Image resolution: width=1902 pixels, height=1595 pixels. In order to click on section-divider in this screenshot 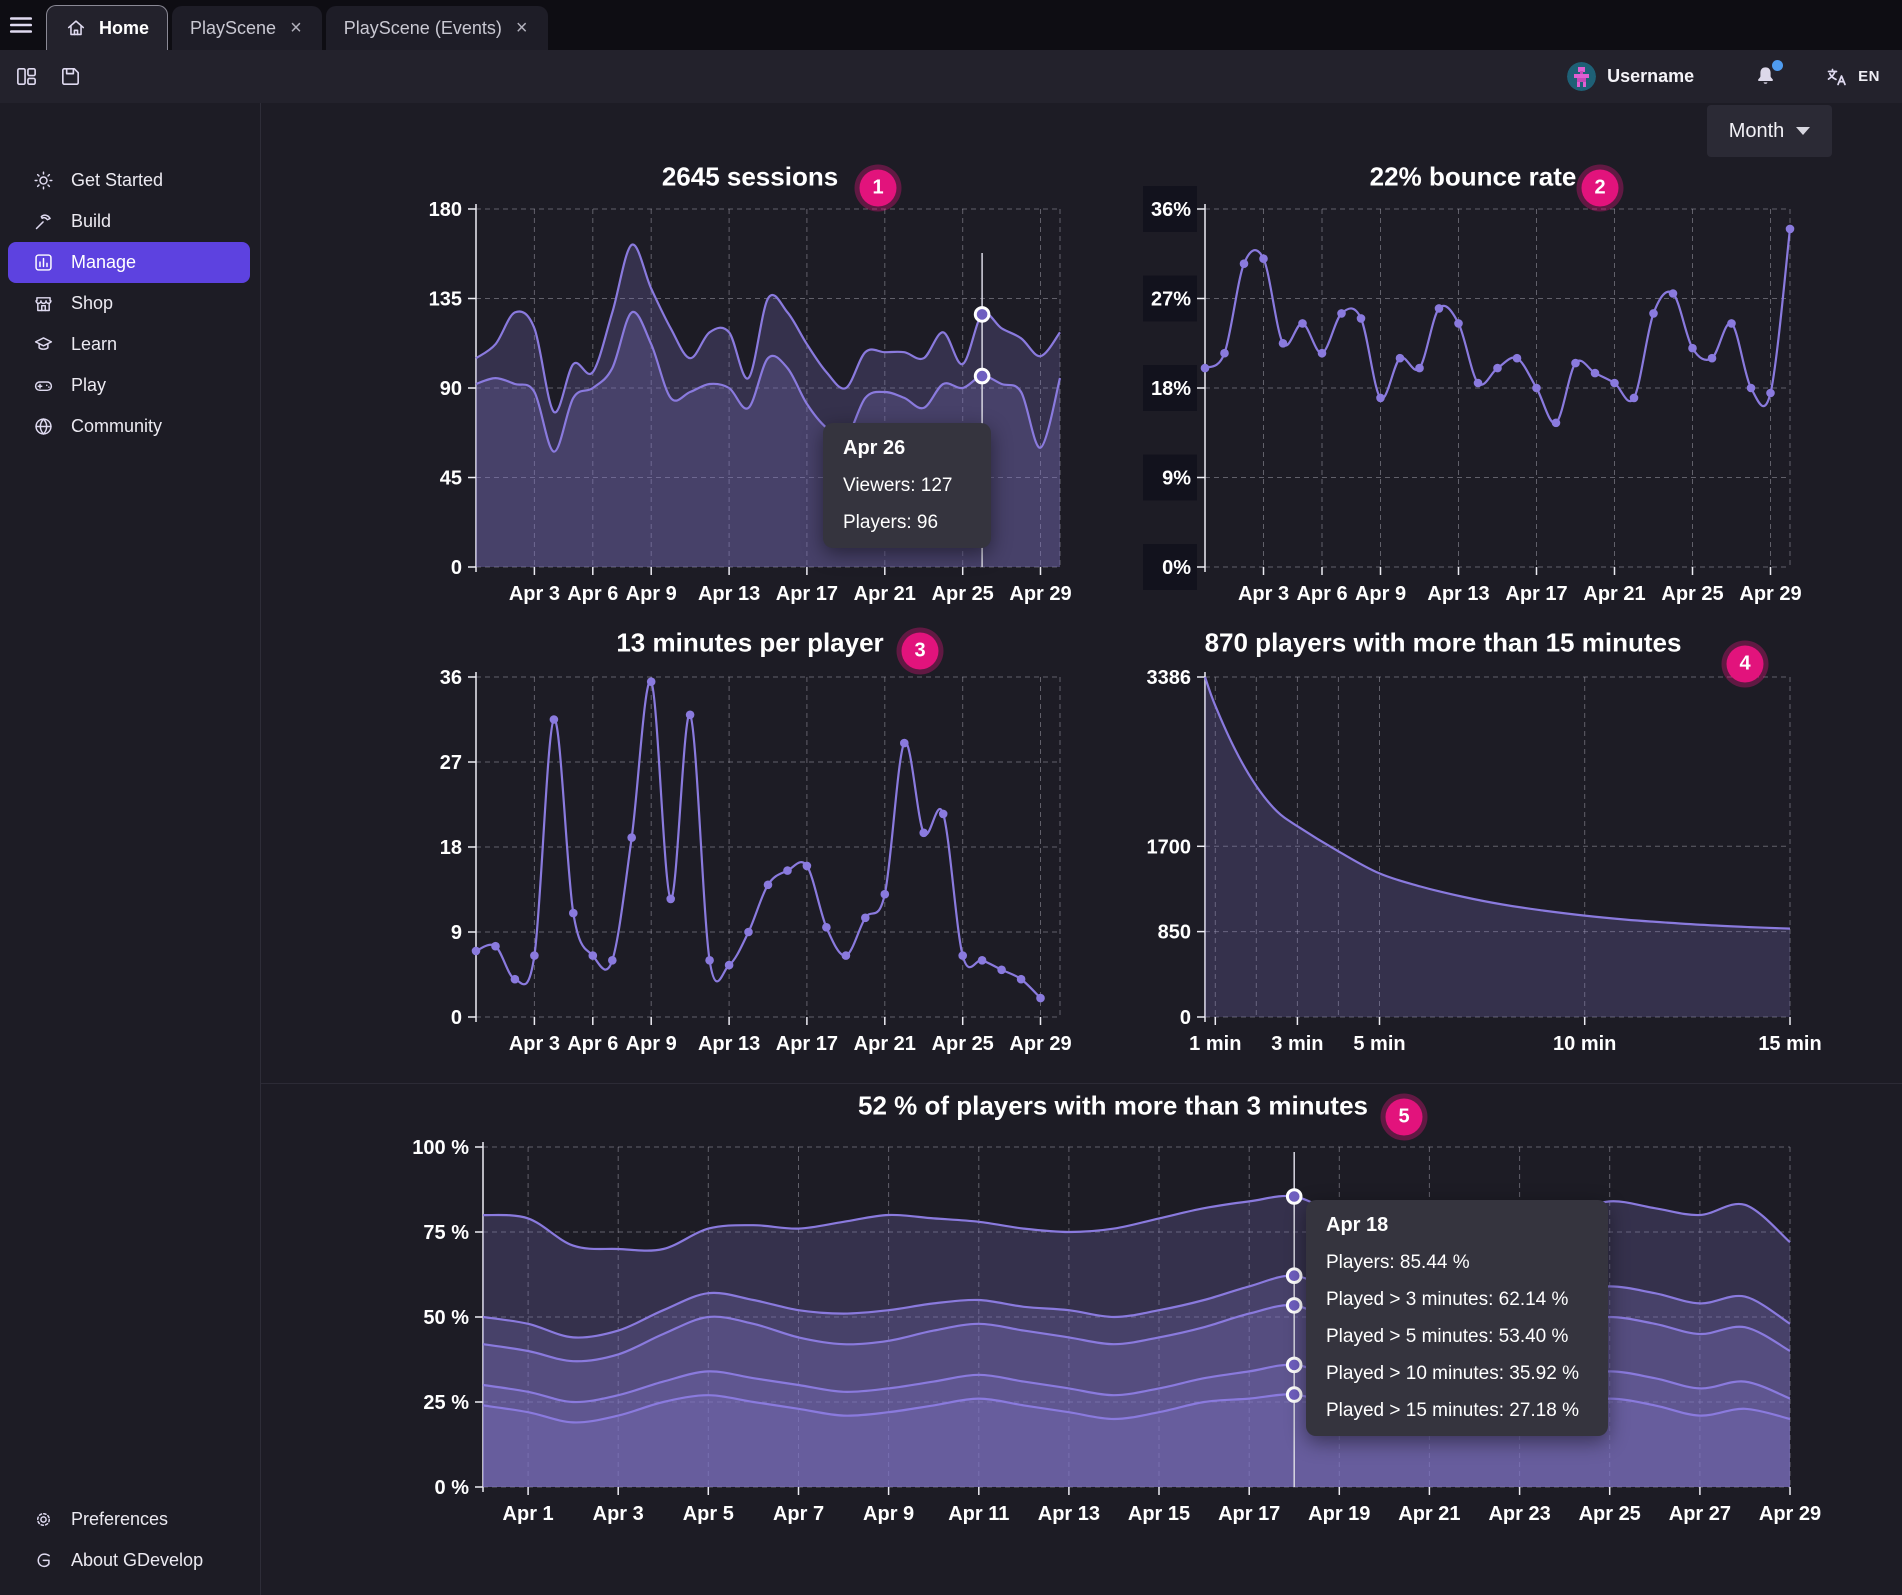, I will do `click(1081, 1083)`.